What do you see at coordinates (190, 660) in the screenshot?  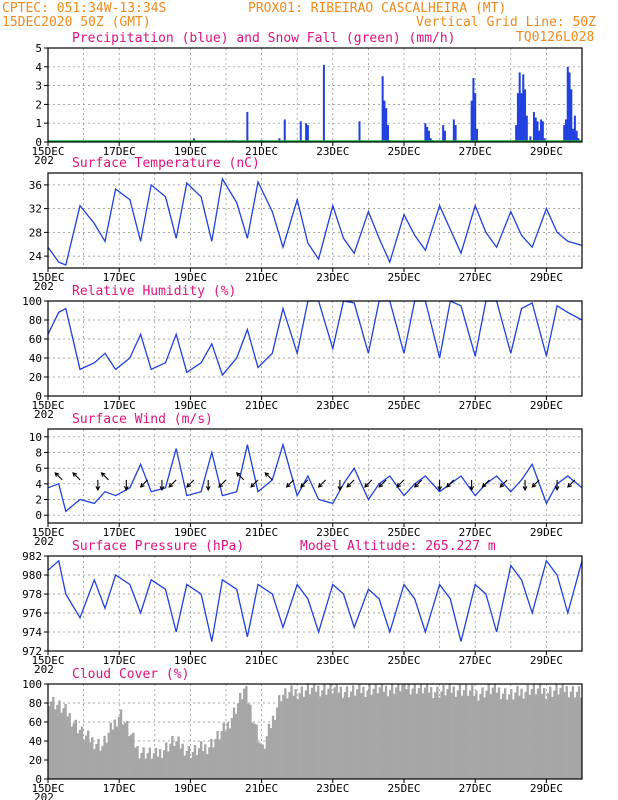 I see `xtick-label-pres: 19DEC` at bounding box center [190, 660].